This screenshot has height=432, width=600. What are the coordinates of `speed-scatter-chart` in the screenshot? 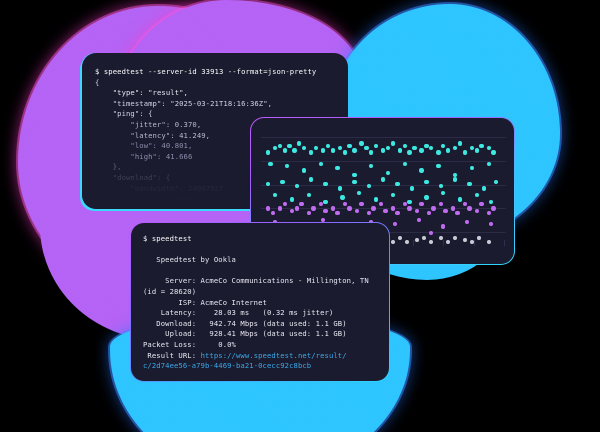 It's located at (383, 187).